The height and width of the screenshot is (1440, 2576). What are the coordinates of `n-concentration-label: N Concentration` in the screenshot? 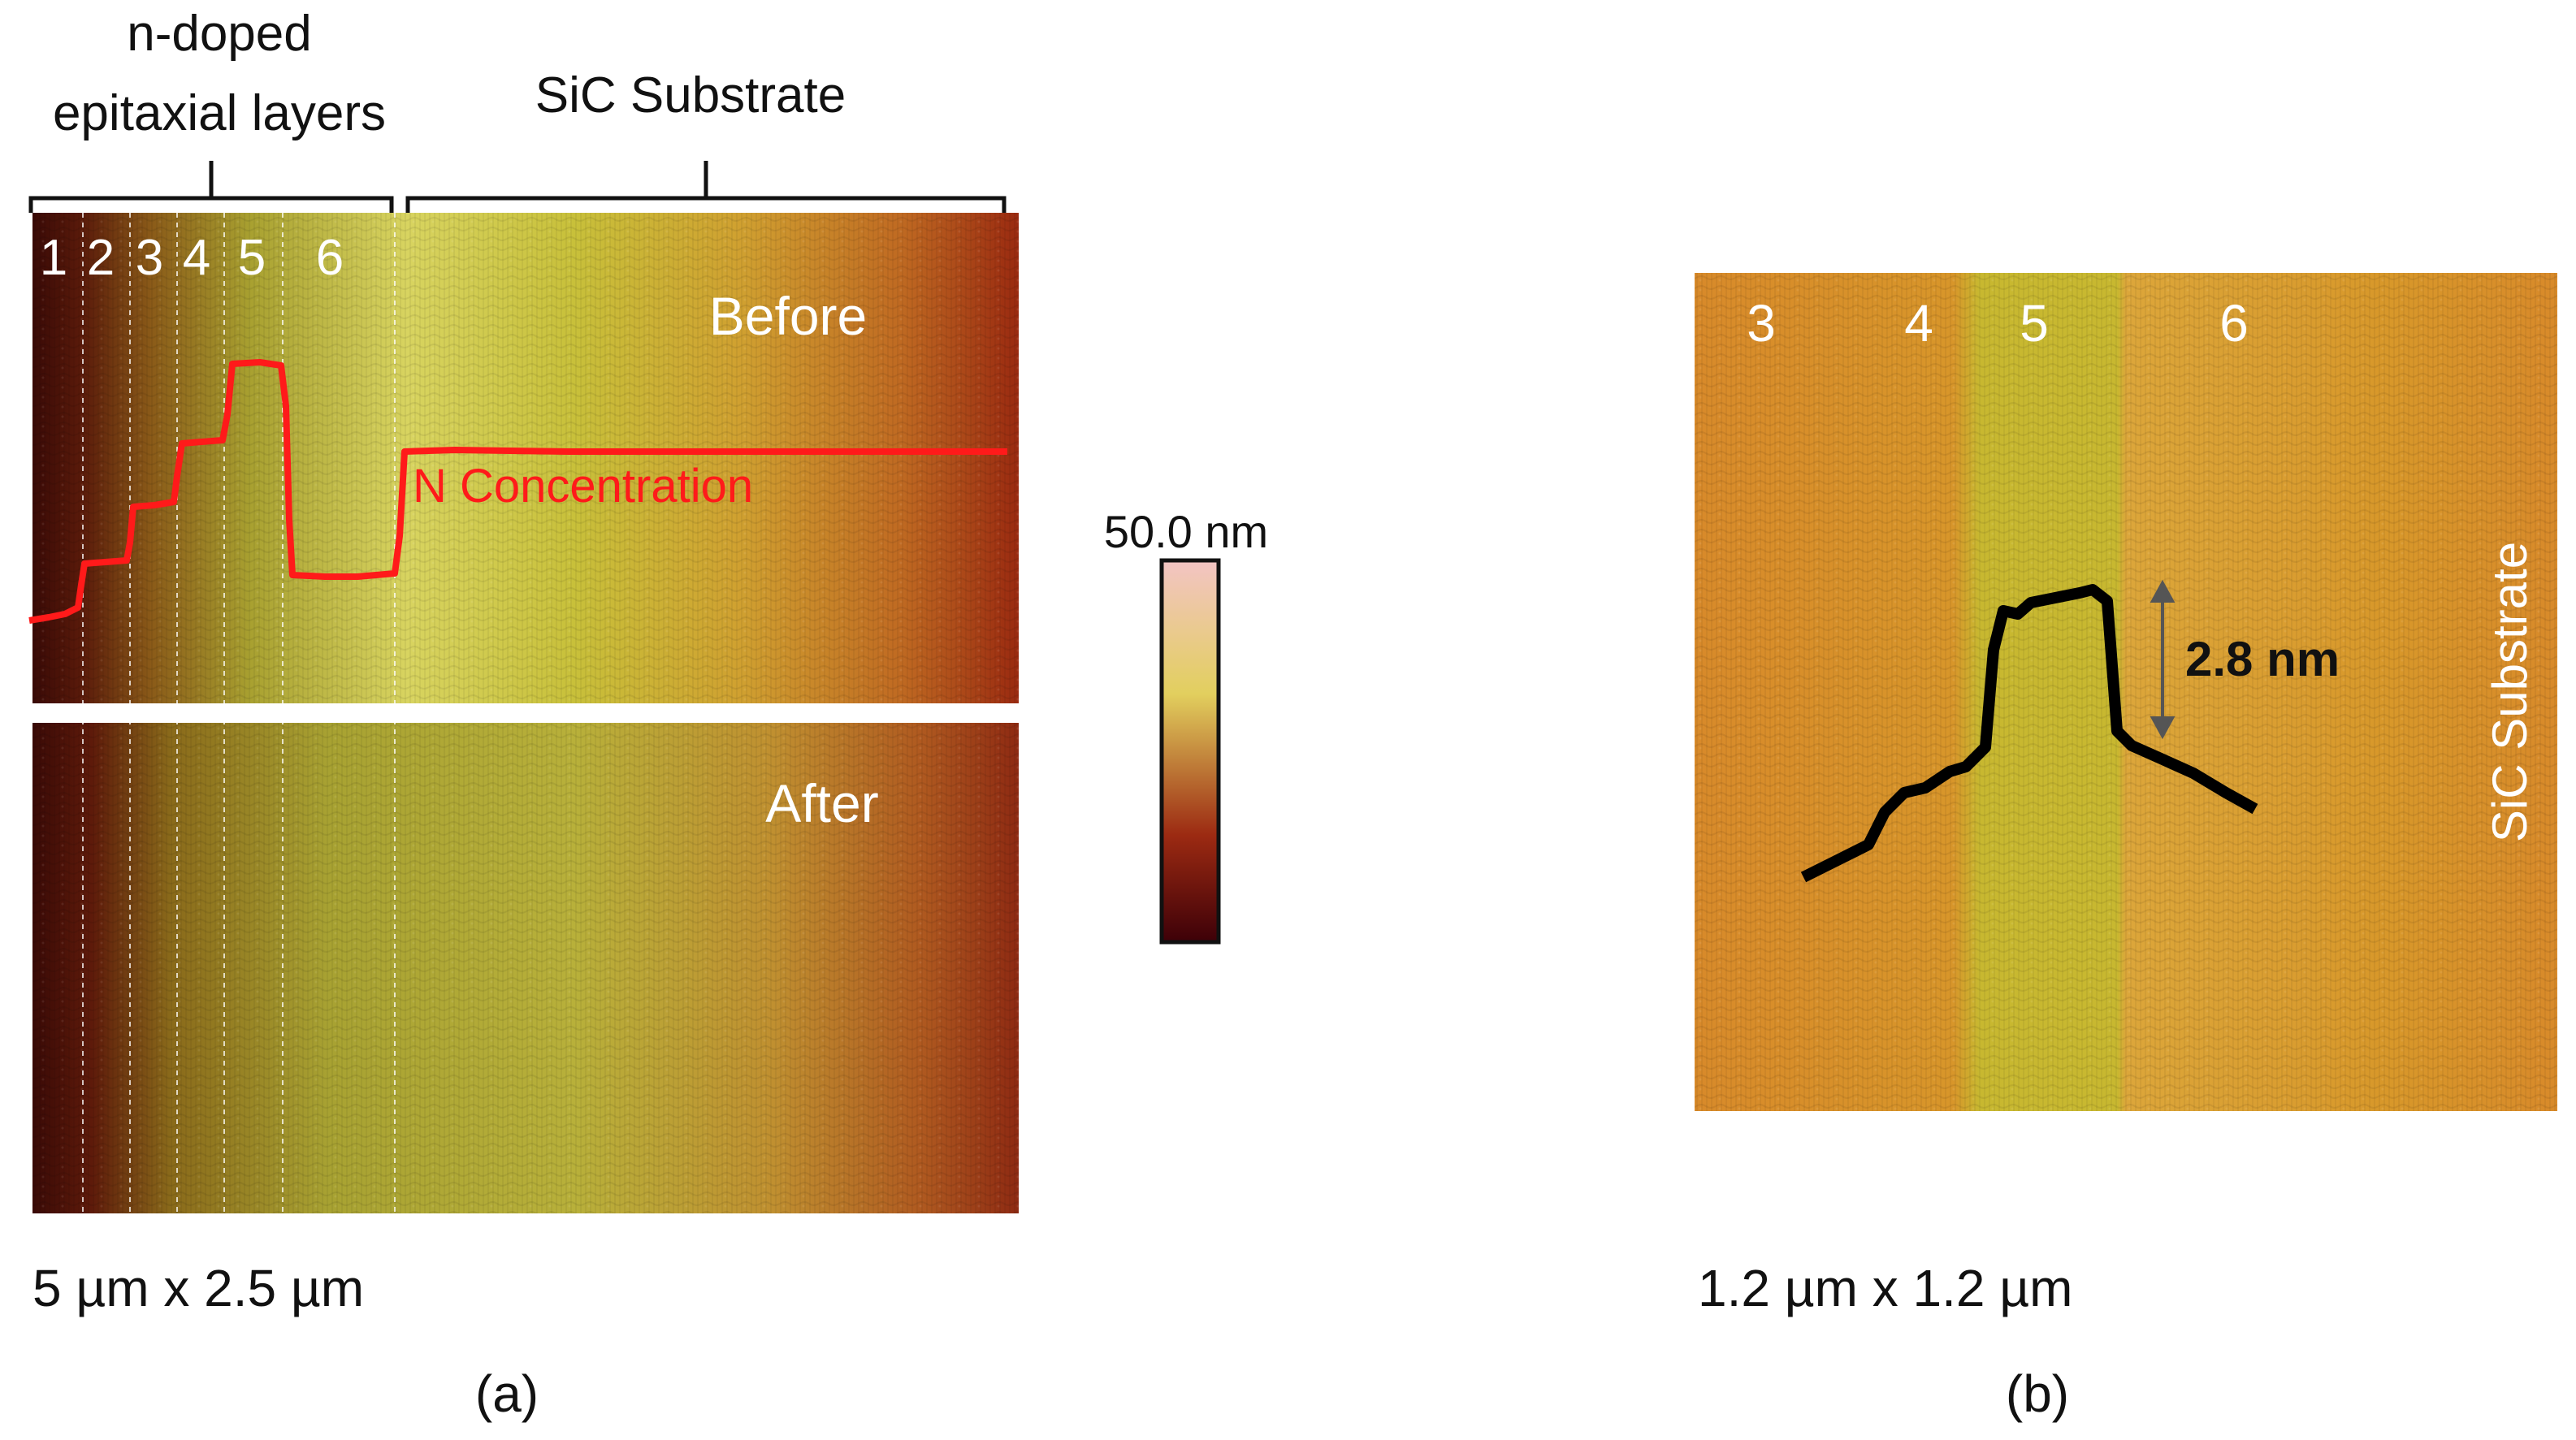 It's located at (583, 486).